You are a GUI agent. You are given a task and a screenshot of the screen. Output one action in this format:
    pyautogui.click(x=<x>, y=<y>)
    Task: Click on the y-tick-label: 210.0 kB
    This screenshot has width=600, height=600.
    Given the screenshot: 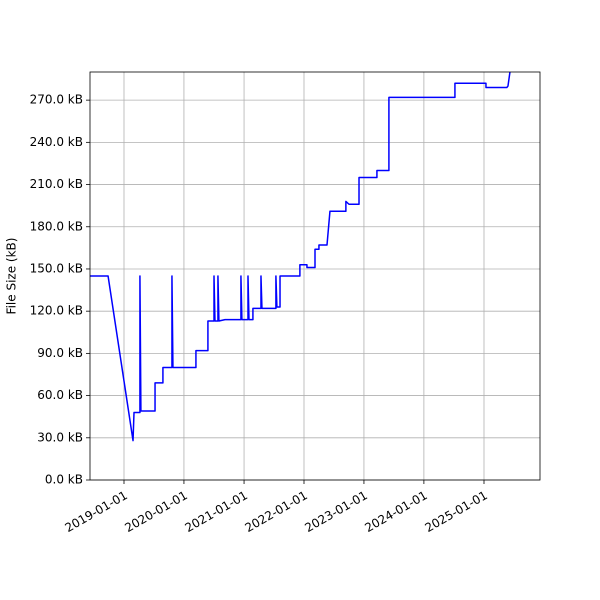 What is the action you would take?
    pyautogui.click(x=56, y=184)
    